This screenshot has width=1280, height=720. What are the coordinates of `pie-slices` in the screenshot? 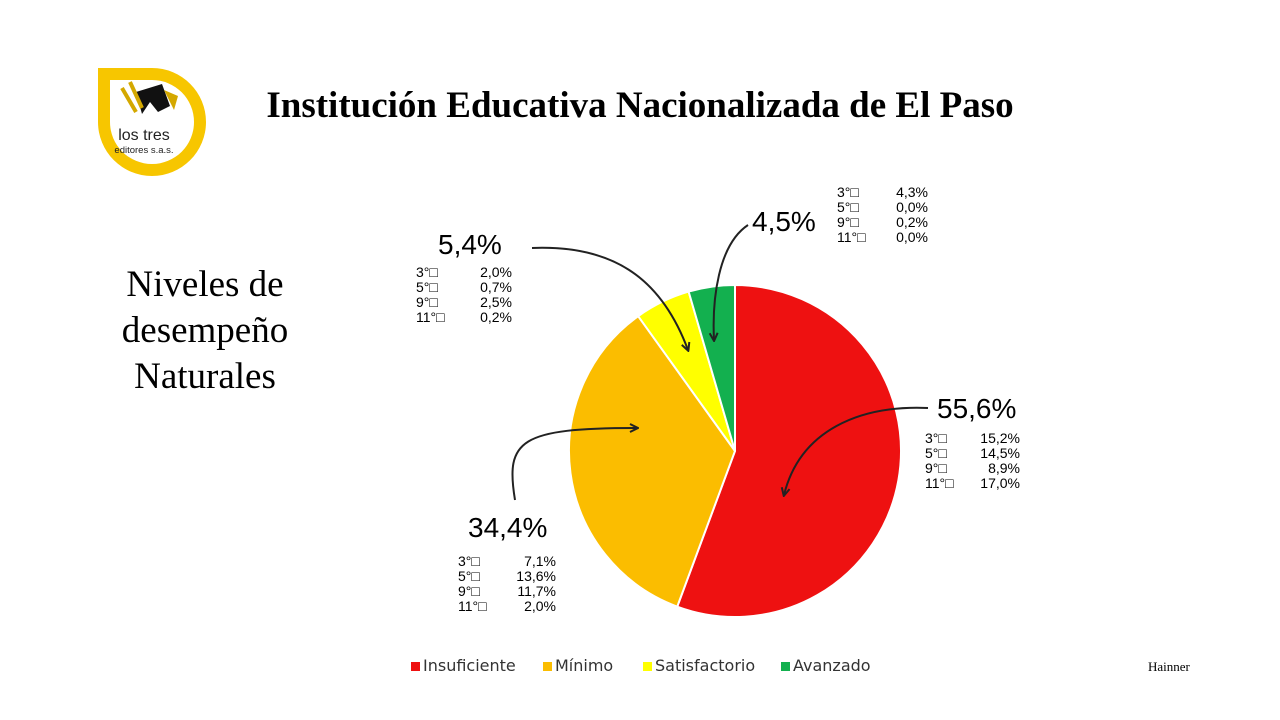 It's located at (734, 450).